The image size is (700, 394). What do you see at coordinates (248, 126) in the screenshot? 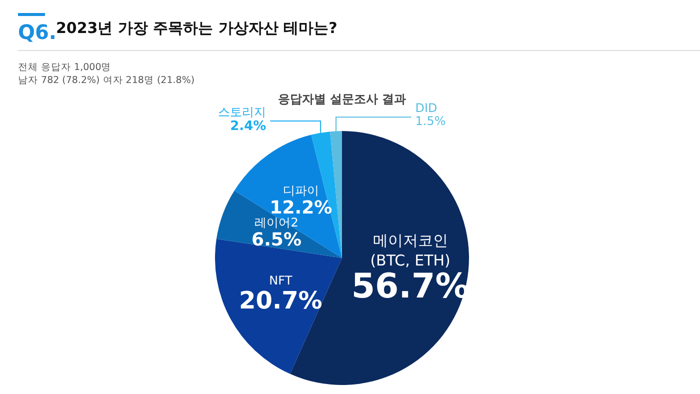
I see `data-label: 2.4%` at bounding box center [248, 126].